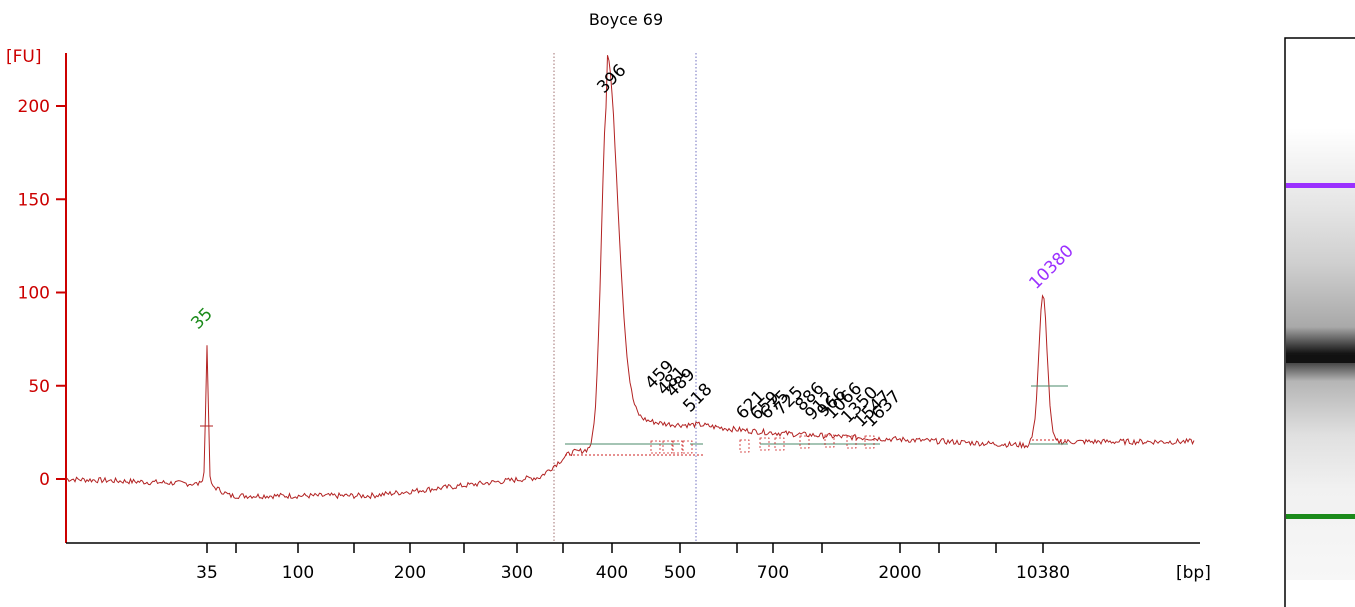 This screenshot has height=607, width=1355. Describe the element at coordinates (207, 573) in the screenshot. I see `x-tick-label: 35` at that location.